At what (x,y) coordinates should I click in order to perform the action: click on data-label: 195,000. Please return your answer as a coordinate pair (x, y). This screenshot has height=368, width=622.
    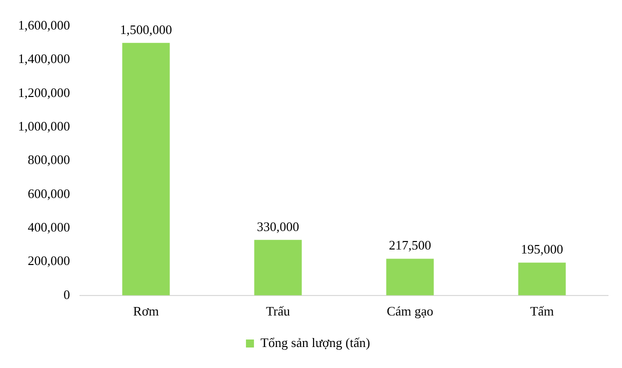
    Looking at the image, I should click on (542, 248).